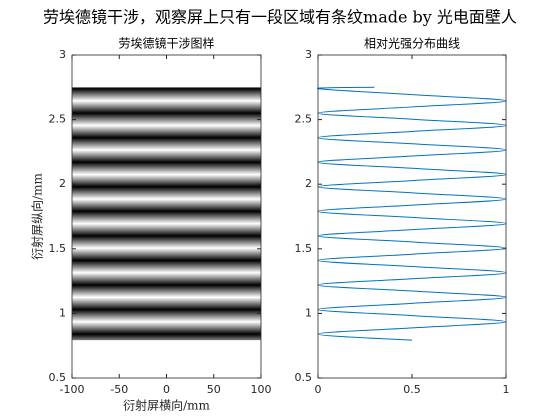 The width and height of the screenshot is (560, 420). What do you see at coordinates (412, 389) in the screenshot?
I see `x-tick-label: 0.5` at bounding box center [412, 389].